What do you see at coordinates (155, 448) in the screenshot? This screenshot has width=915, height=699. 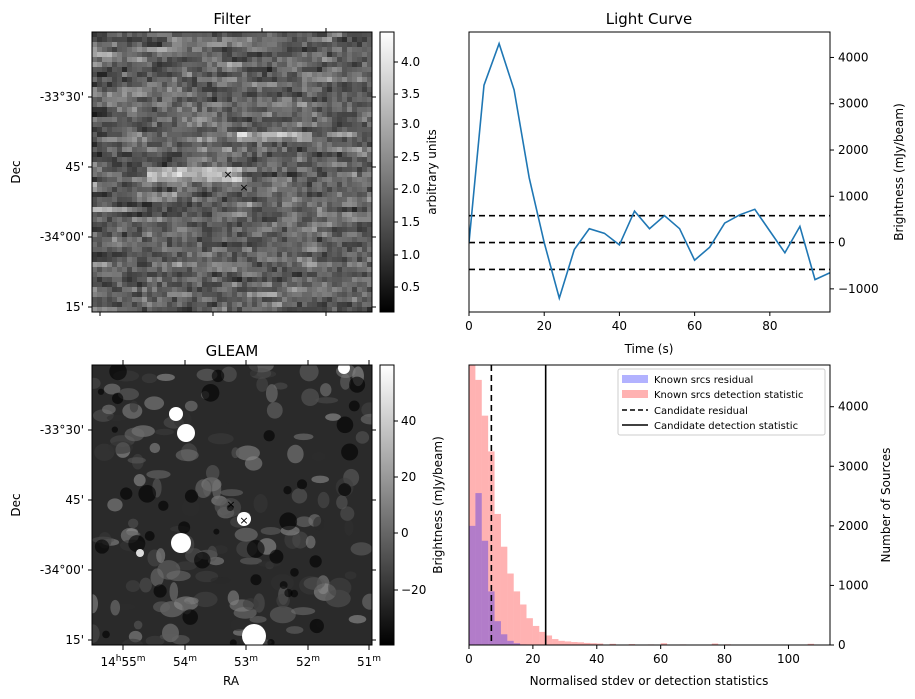 I see `gleam-diffuse-blob` at bounding box center [155, 448].